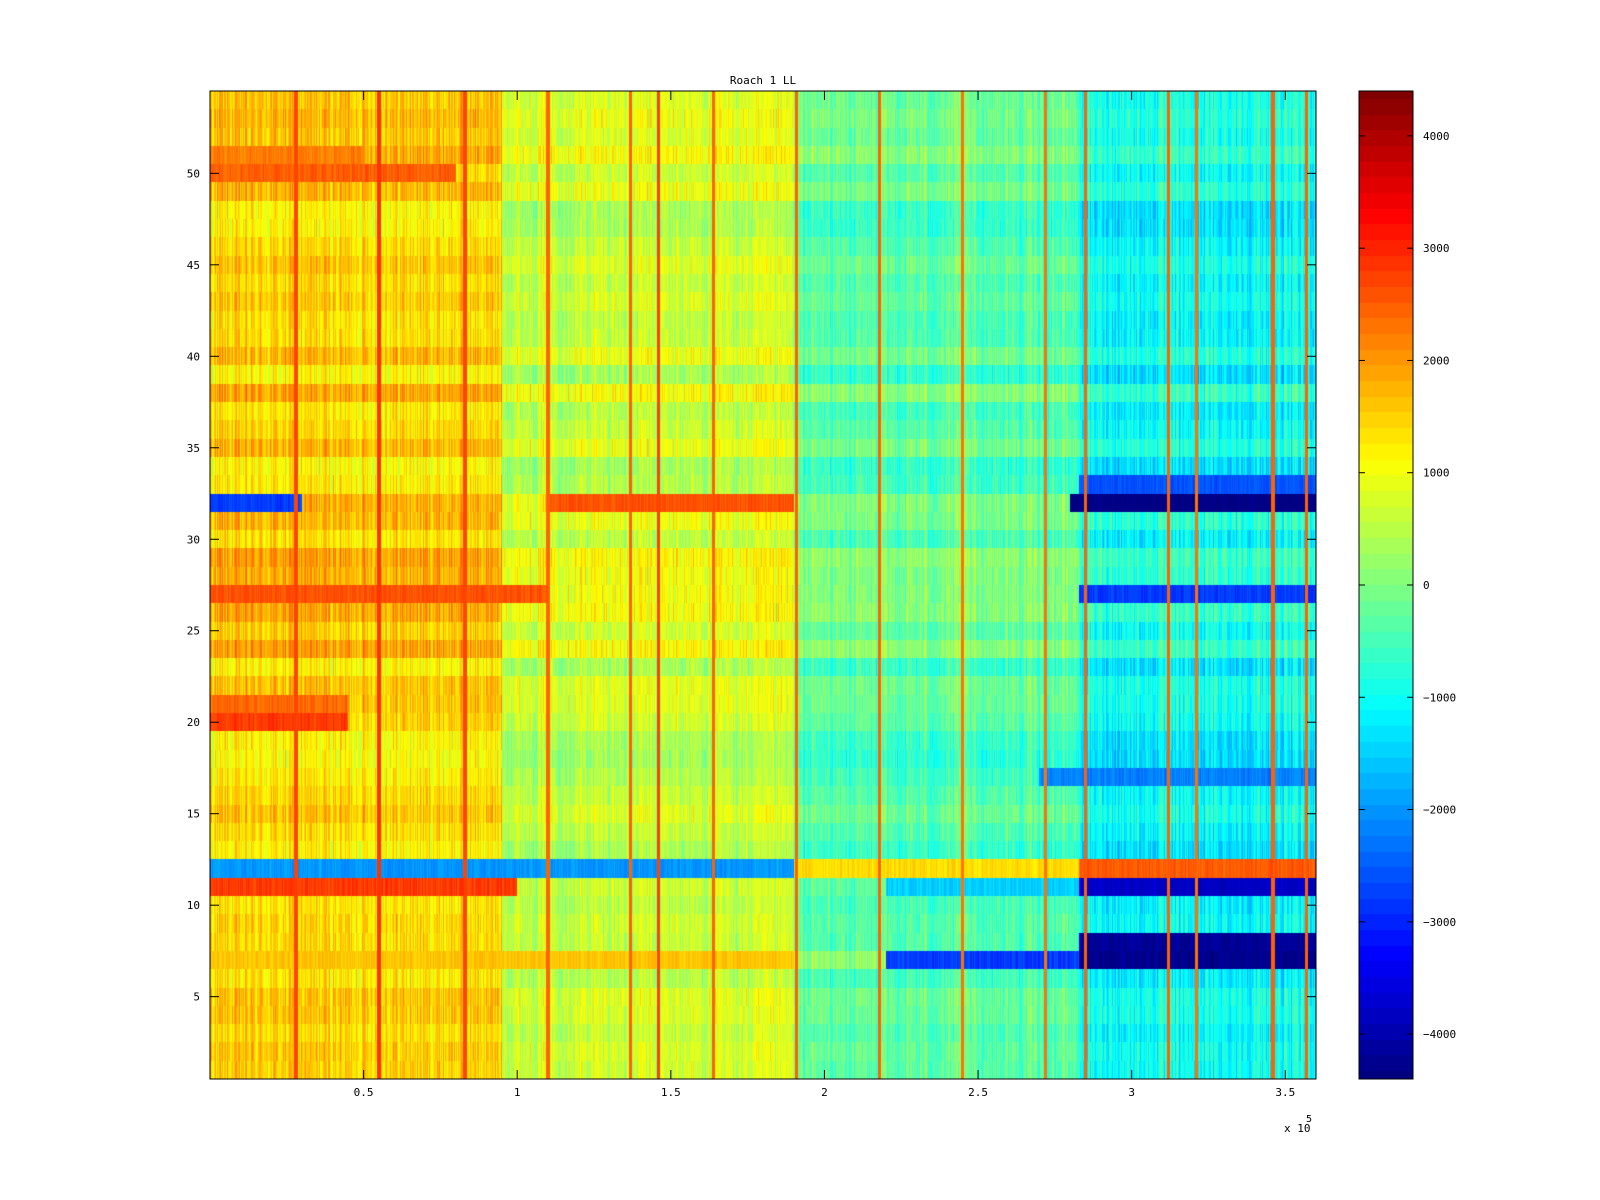  What do you see at coordinates (193, 814) in the screenshot?
I see `y-tick-label: 15` at bounding box center [193, 814].